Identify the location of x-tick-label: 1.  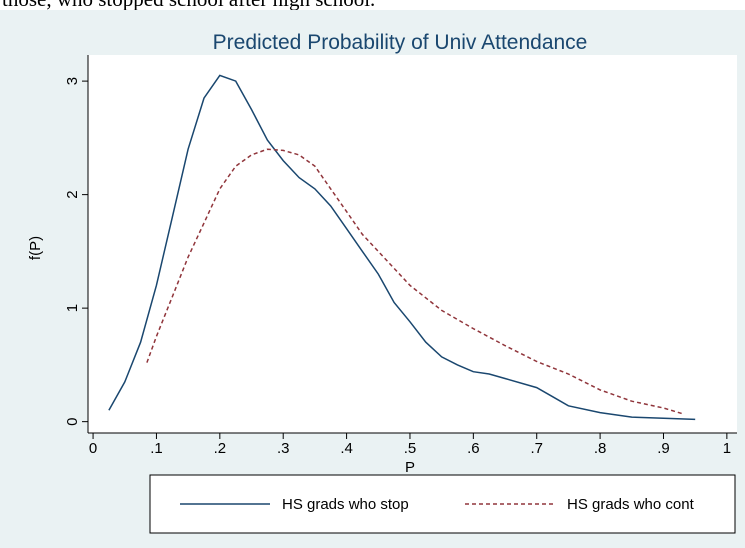
(727, 448).